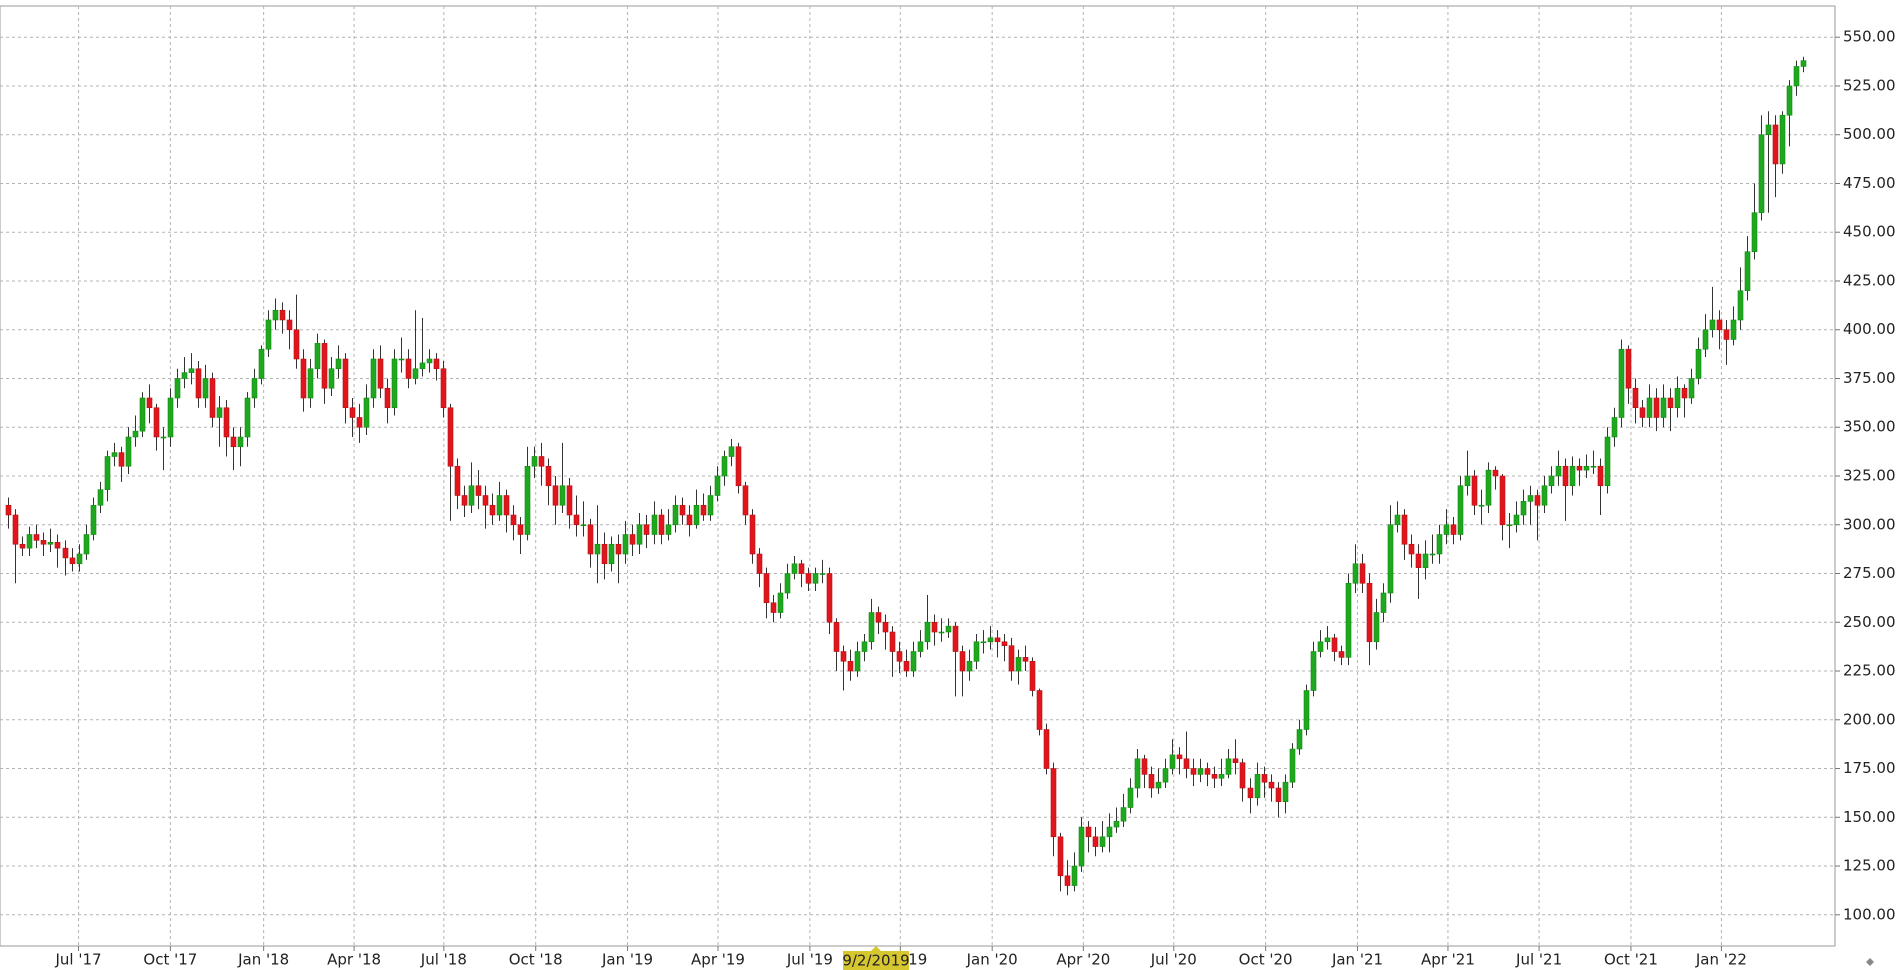 This screenshot has width=1896, height=970. What do you see at coordinates (809, 960) in the screenshot?
I see `x-tick-label: Jul '19` at bounding box center [809, 960].